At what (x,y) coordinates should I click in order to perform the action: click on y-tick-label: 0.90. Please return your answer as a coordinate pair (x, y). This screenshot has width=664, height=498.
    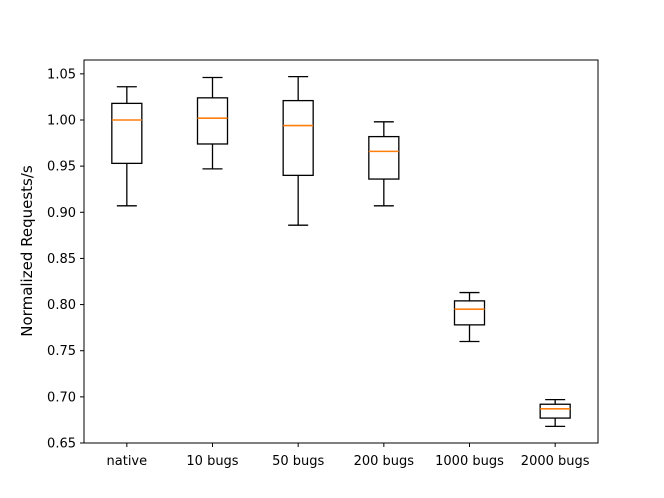
    Looking at the image, I should click on (61, 213).